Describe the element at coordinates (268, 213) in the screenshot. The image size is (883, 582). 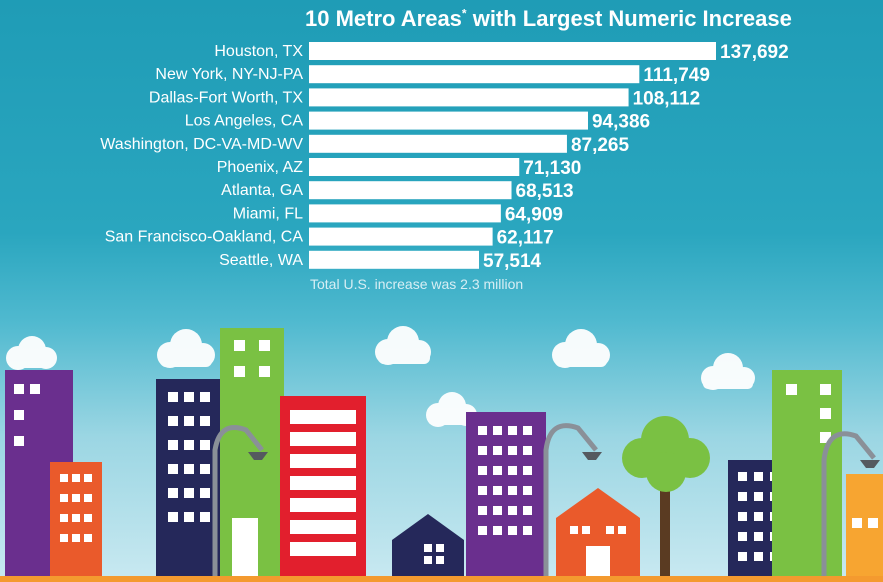
I see `category-label: Miami, FL` at that location.